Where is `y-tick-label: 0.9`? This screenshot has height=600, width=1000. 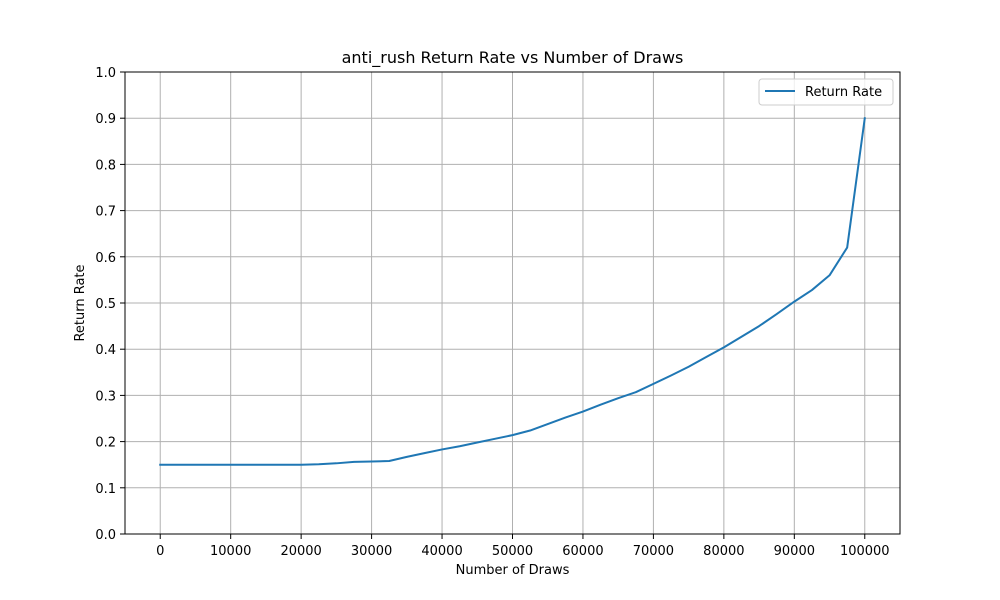 y-tick-label: 0.9 is located at coordinates (105, 119).